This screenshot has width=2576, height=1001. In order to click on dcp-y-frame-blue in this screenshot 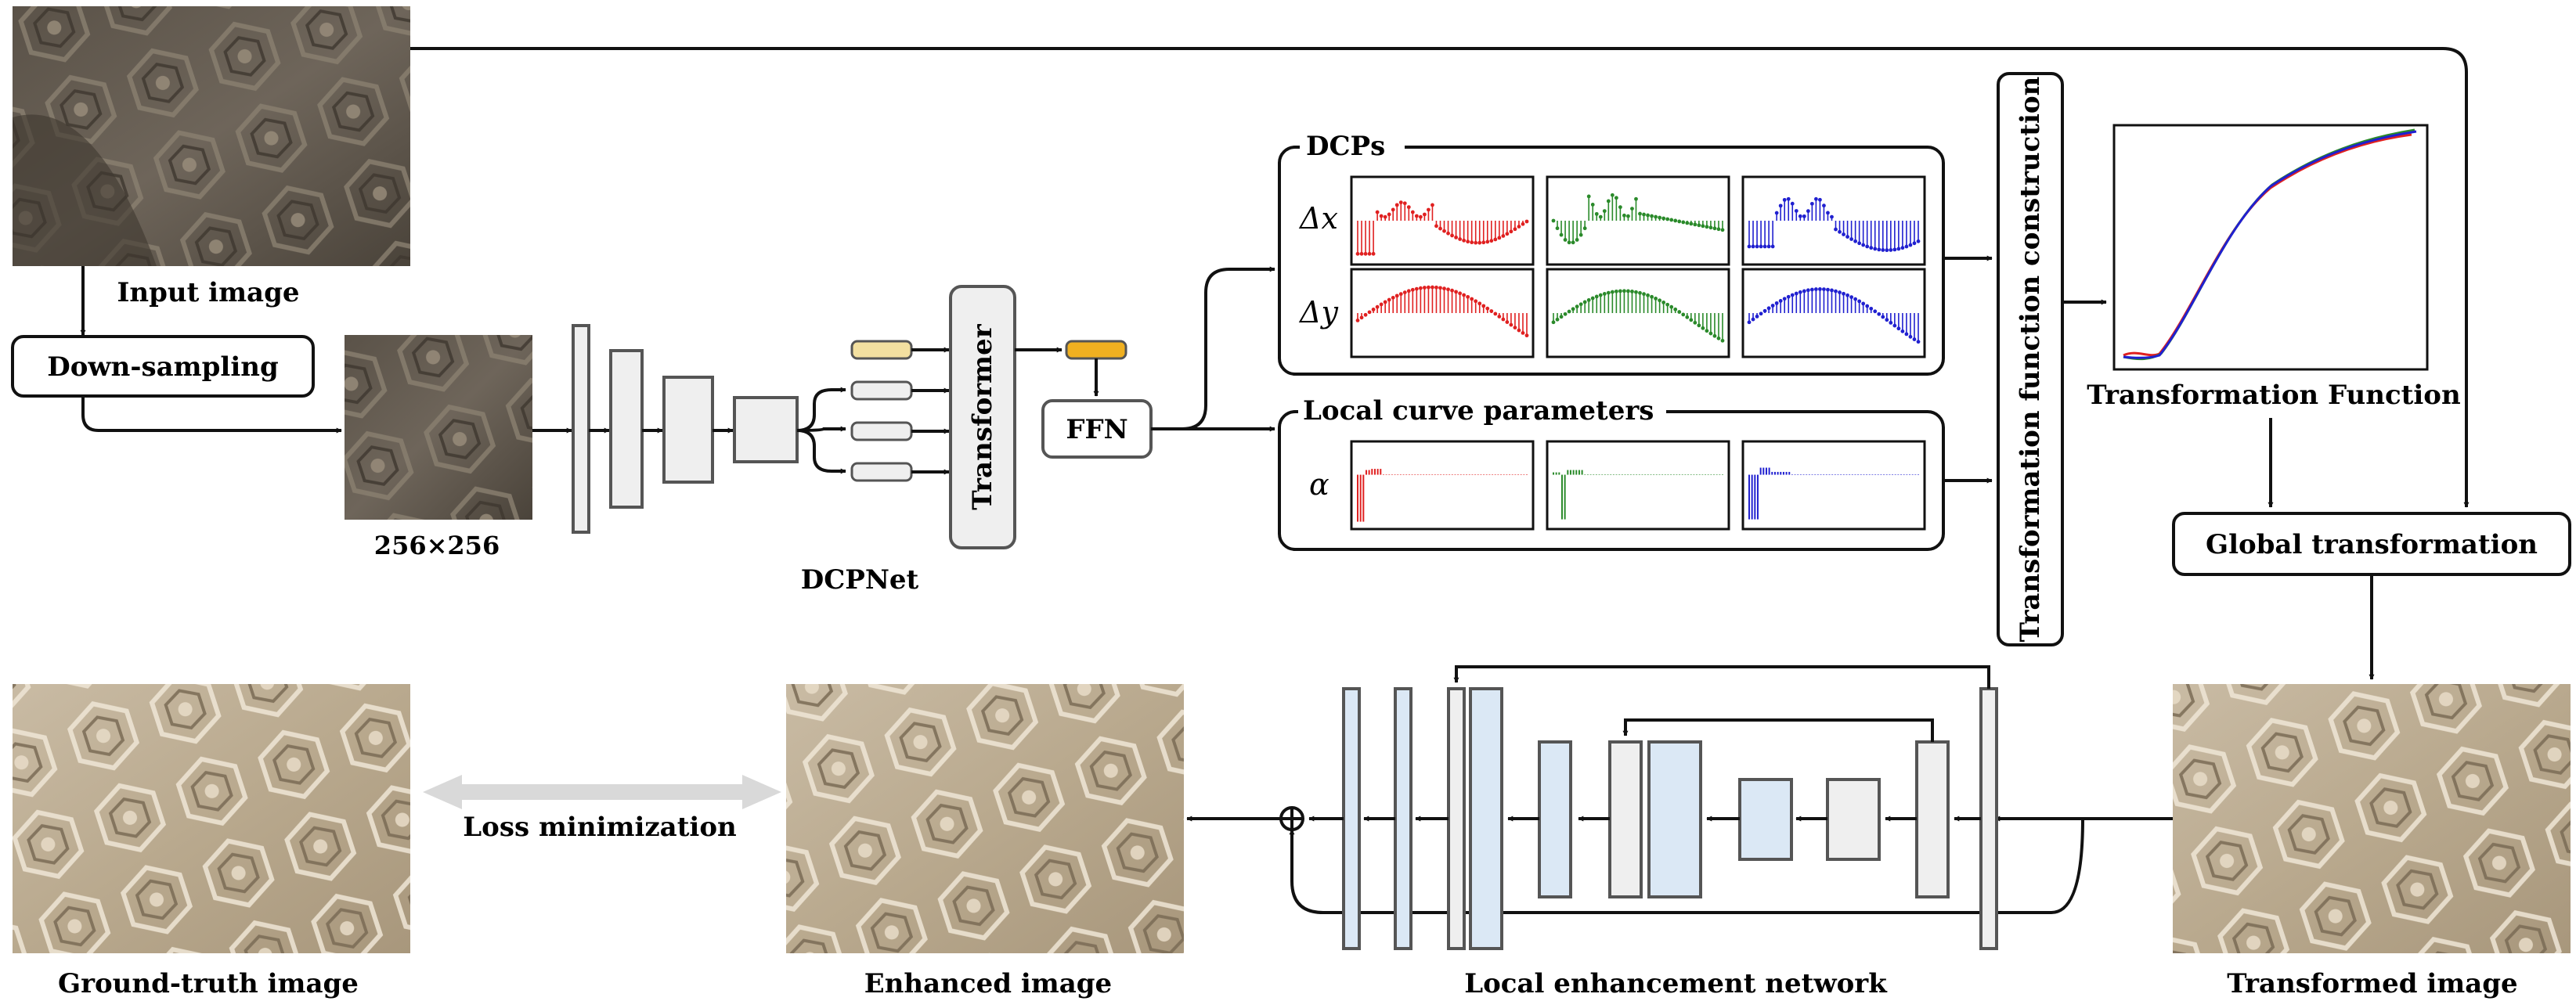, I will do `click(1834, 313)`.